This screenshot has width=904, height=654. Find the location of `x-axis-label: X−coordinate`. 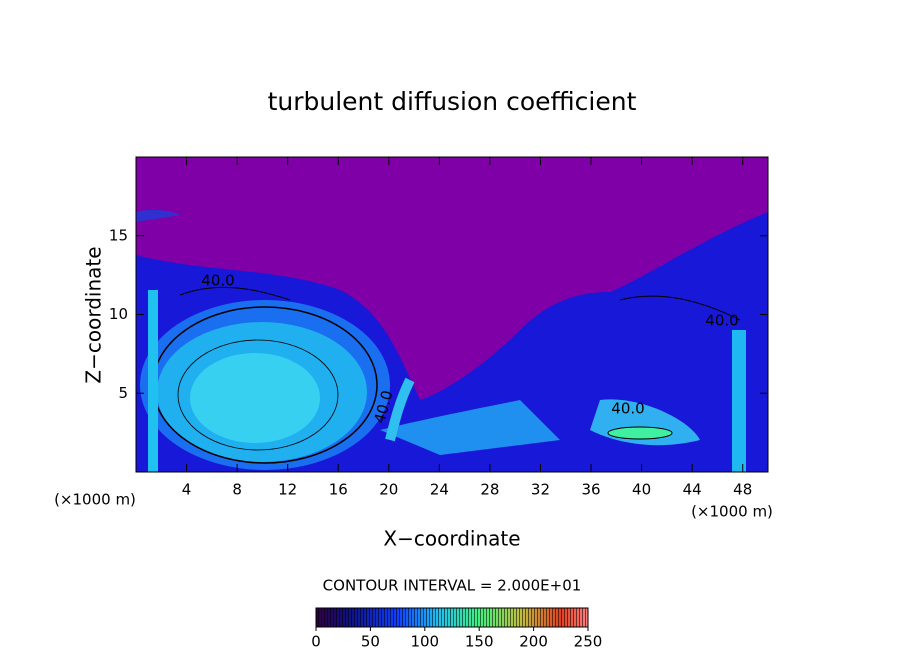

x-axis-label: X−coordinate is located at coordinates (451, 539).